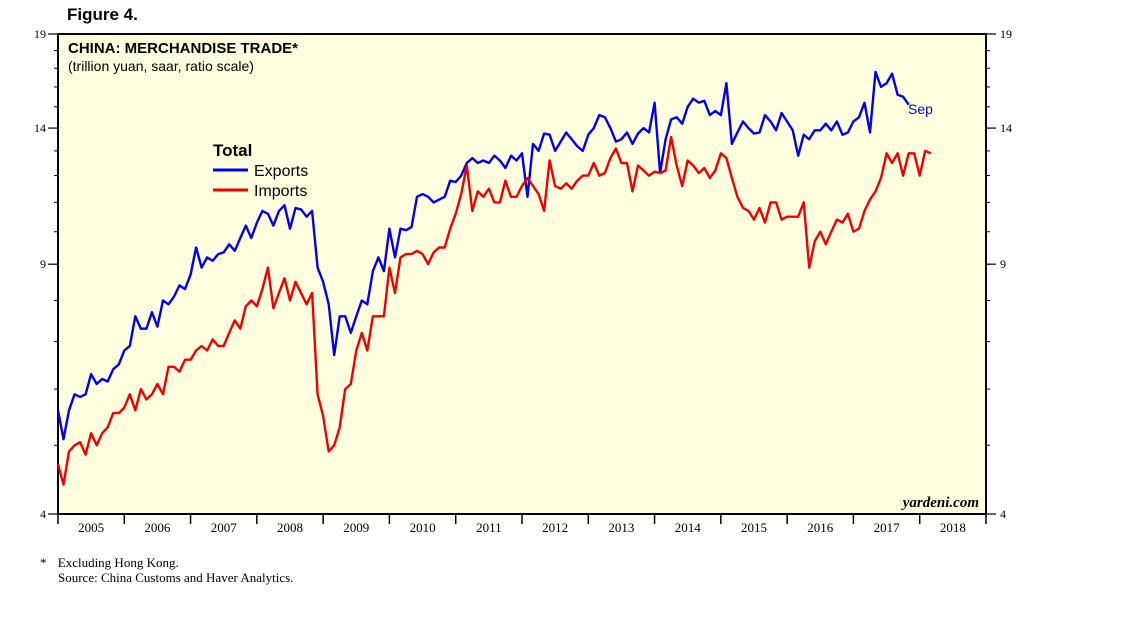  Describe the element at coordinates (157, 527) in the screenshot. I see `x-tick-label: 2006` at that location.